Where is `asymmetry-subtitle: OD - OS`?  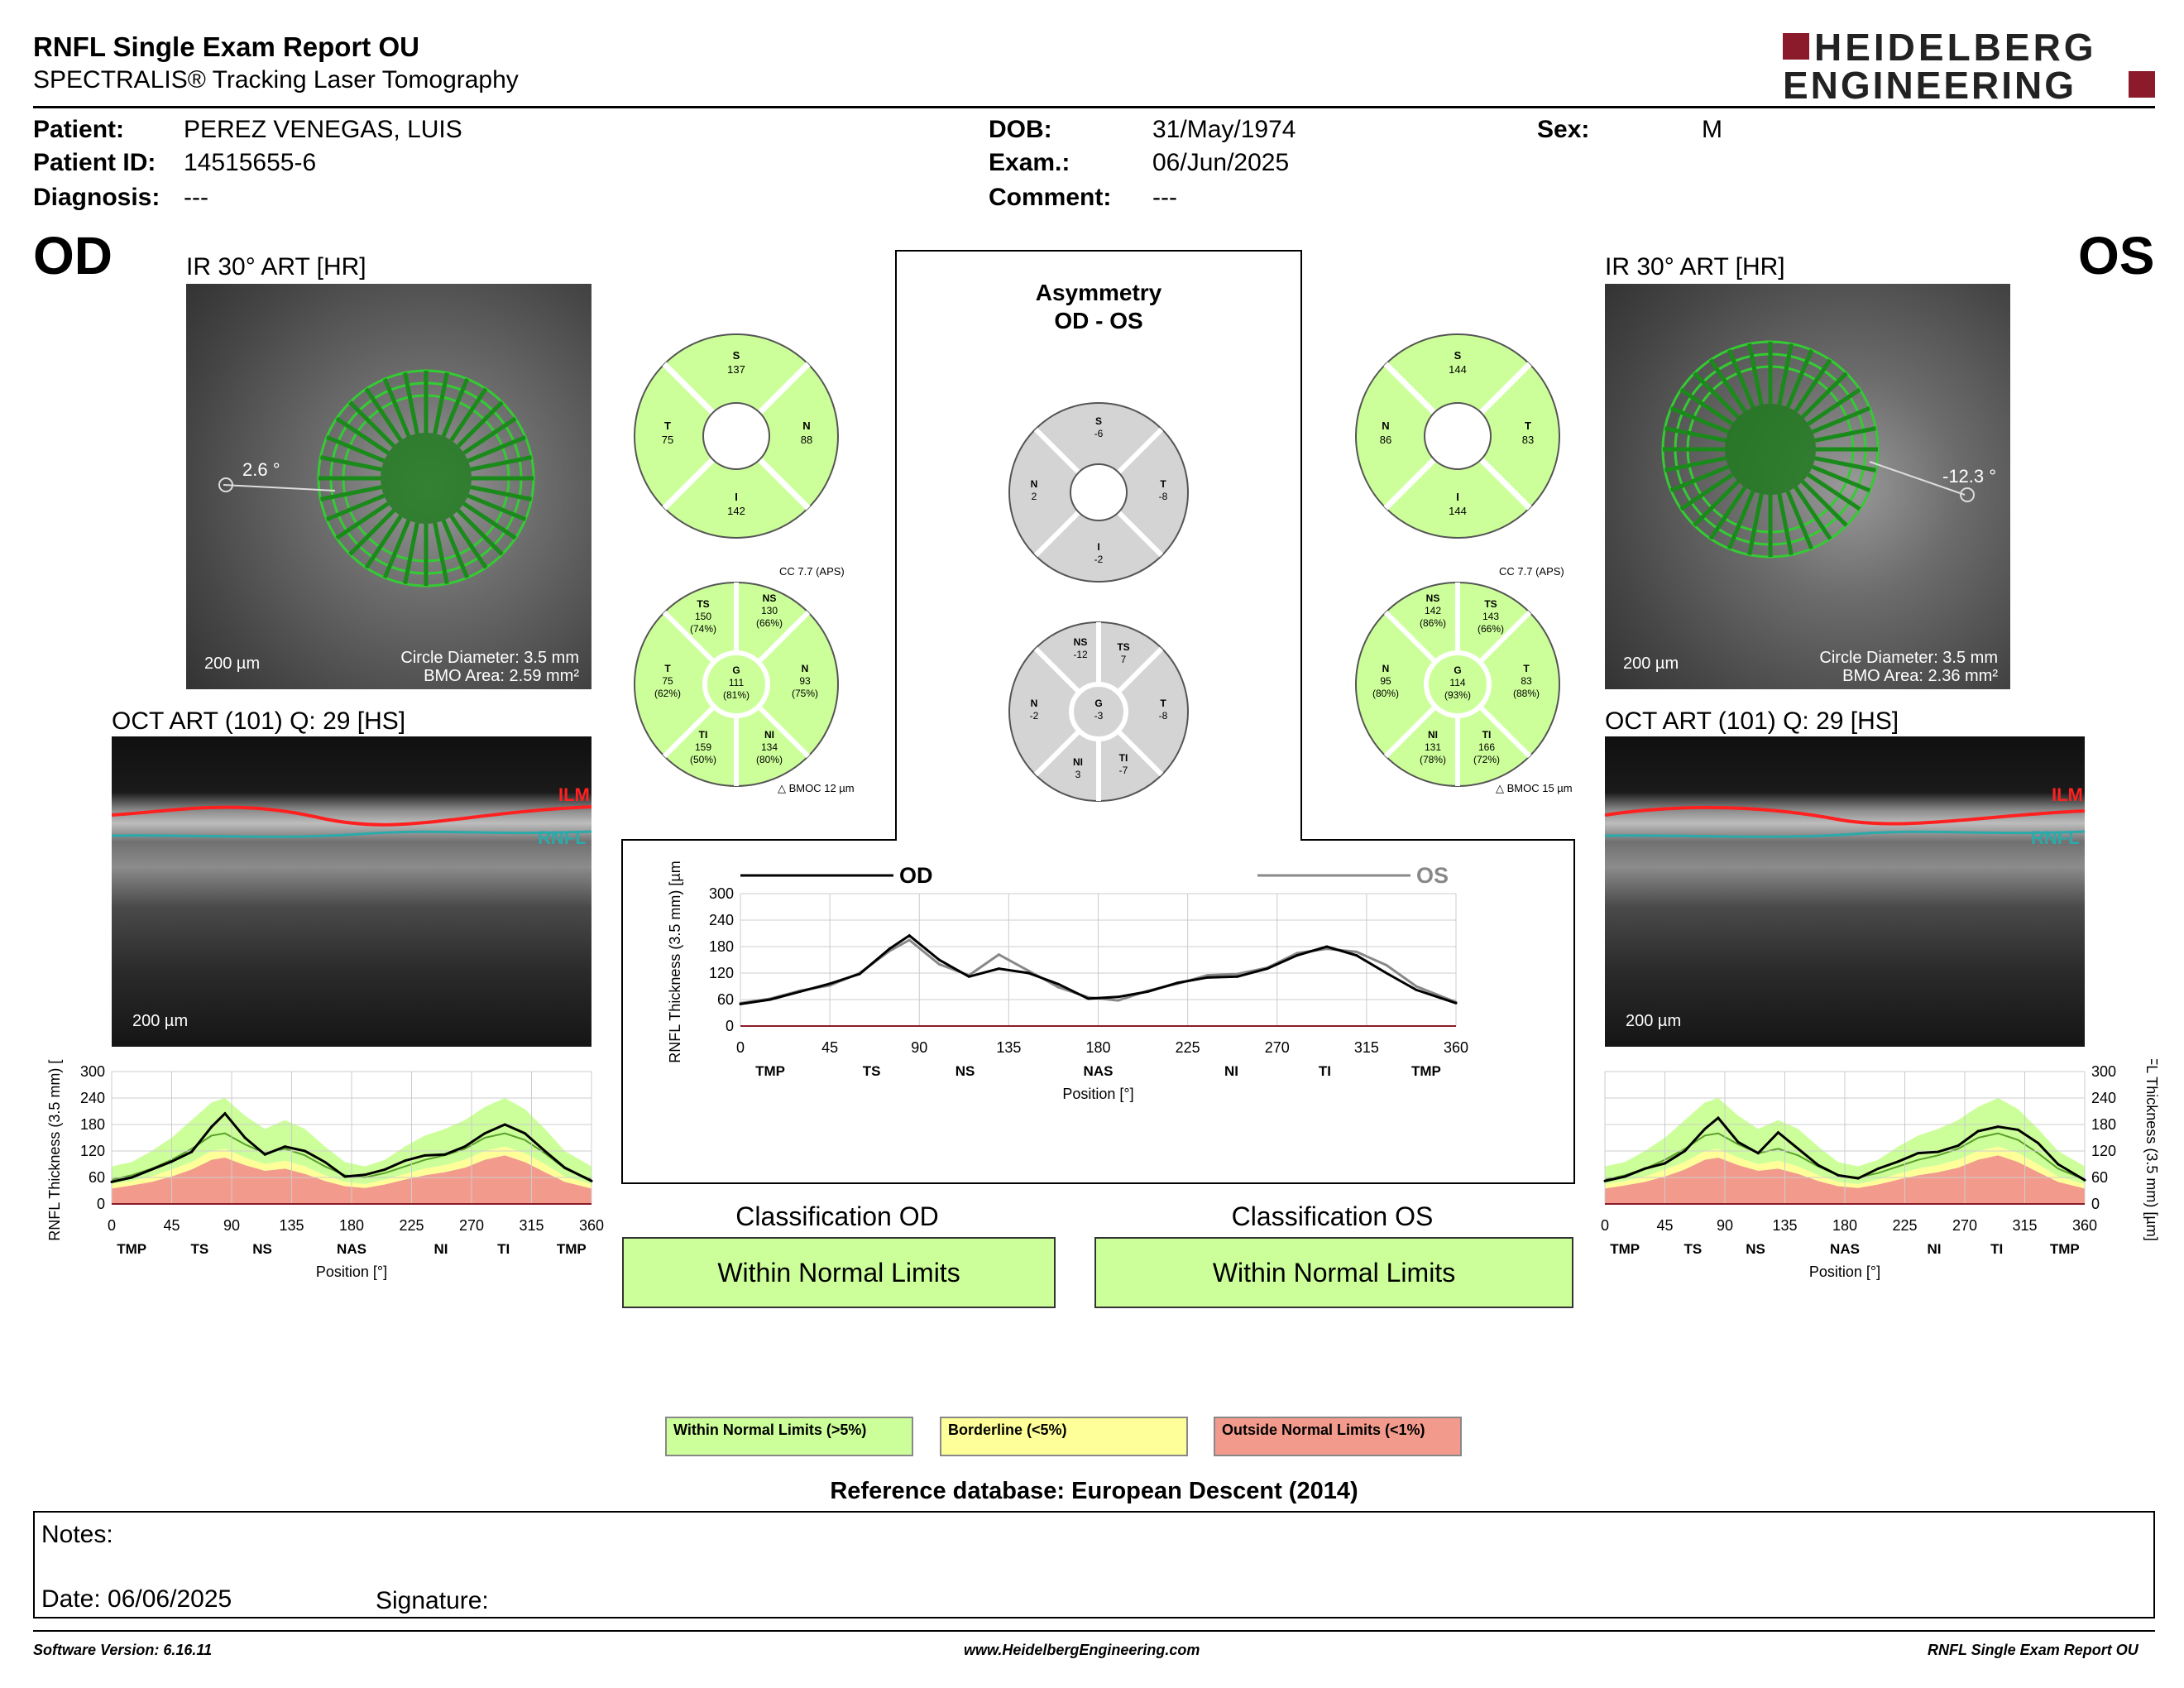
asymmetry-subtitle: OD - OS is located at coordinates (1098, 320).